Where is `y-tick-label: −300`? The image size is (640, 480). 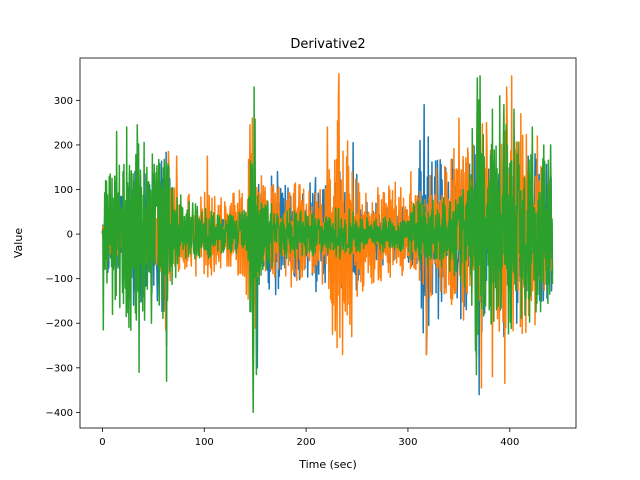 y-tick-label: −300 is located at coordinates (59, 368).